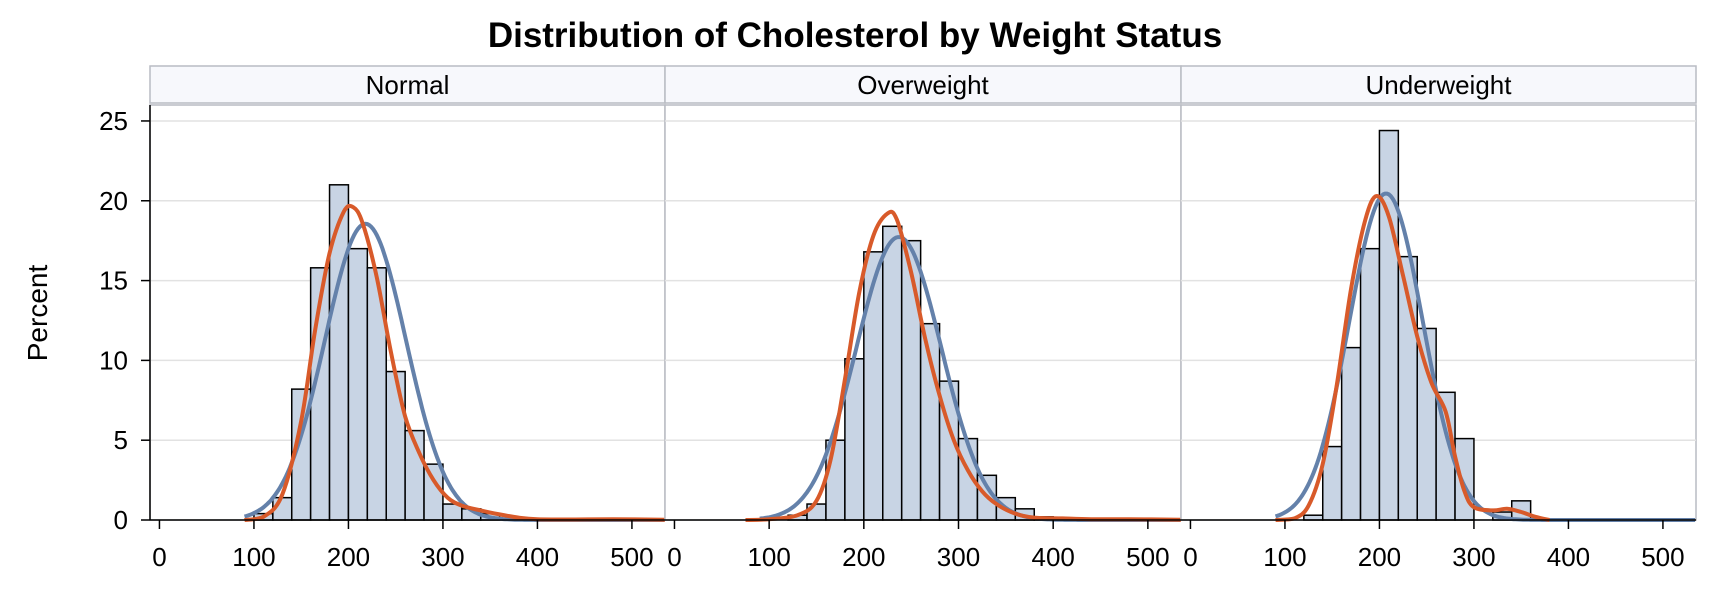 The width and height of the screenshot is (1710, 605). I want to click on panel-header-label: Underweight, so click(1439, 85).